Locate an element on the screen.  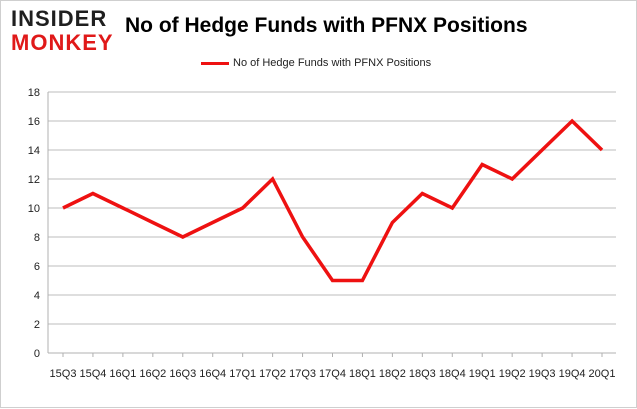
y-tick-label: 12 is located at coordinates (34, 180).